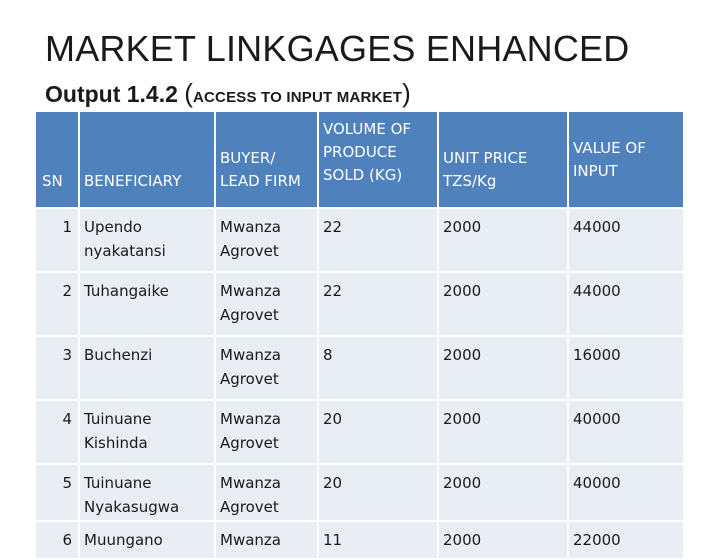 The image size is (720, 560). I want to click on table-row: 6 Muungano Mwanza 11 2000 22000, so click(360, 540).